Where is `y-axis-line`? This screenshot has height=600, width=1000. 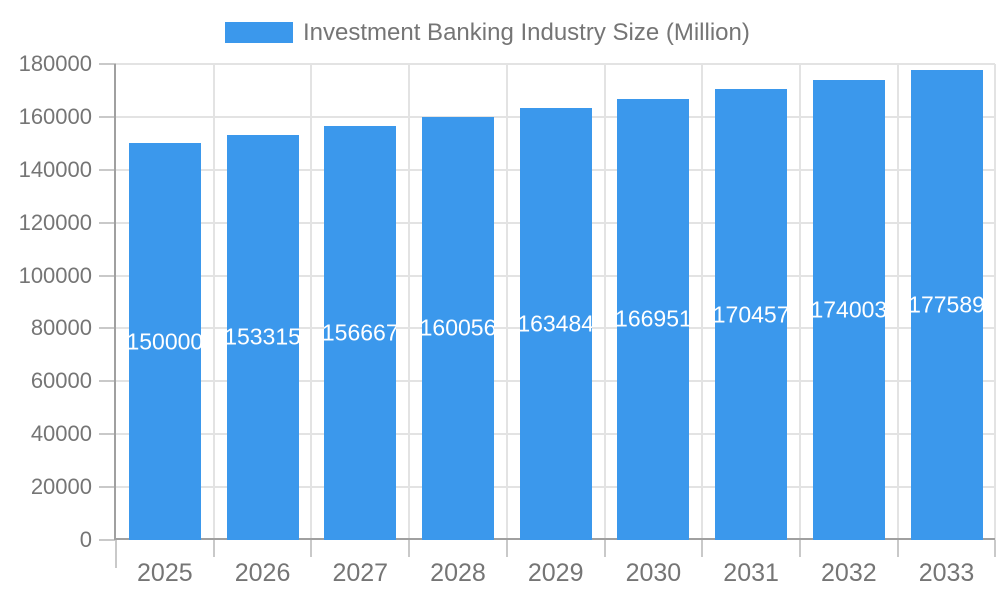
y-axis-line is located at coordinates (115, 302).